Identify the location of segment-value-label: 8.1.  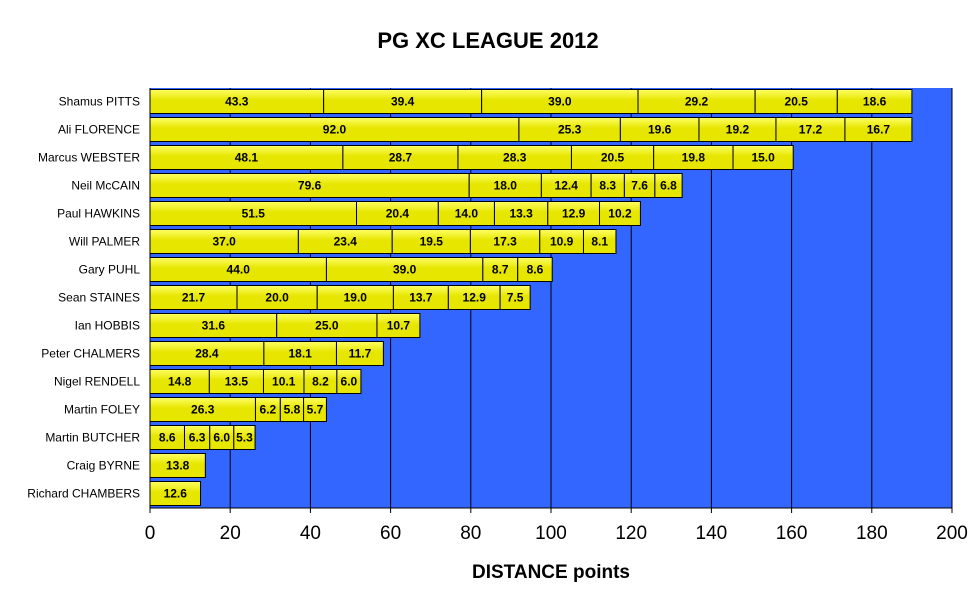
(599, 242).